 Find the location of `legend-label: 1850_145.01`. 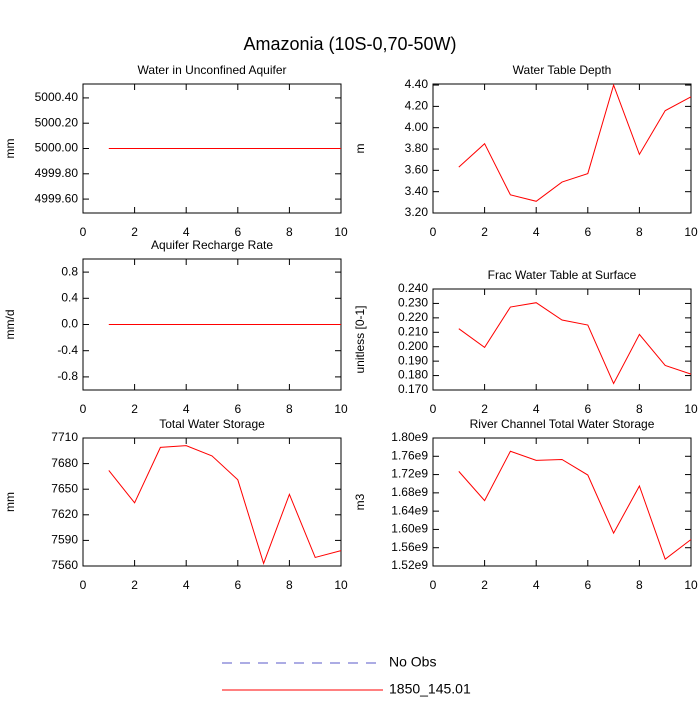

legend-label: 1850_145.01 is located at coordinates (430, 689).